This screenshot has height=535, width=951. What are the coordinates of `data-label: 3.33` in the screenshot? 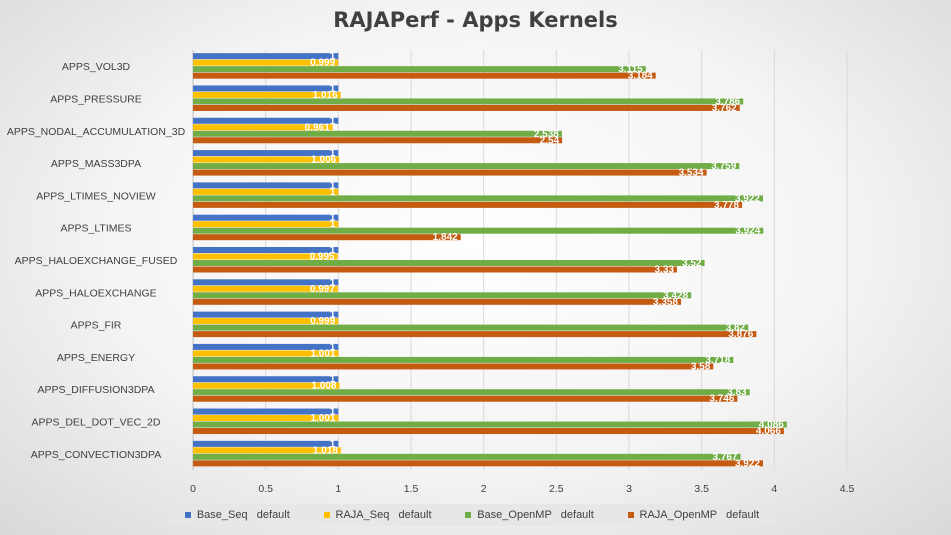 It's located at (664, 270).